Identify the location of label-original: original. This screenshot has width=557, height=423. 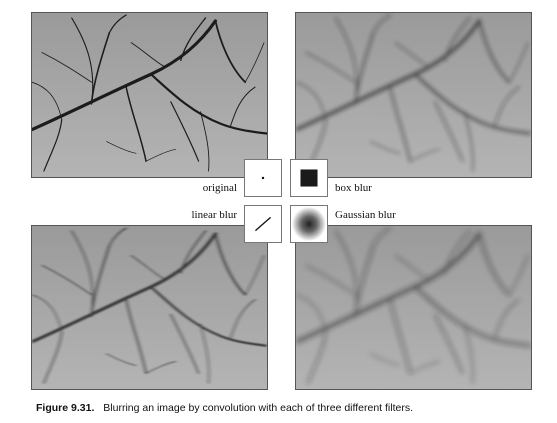
(219, 188).